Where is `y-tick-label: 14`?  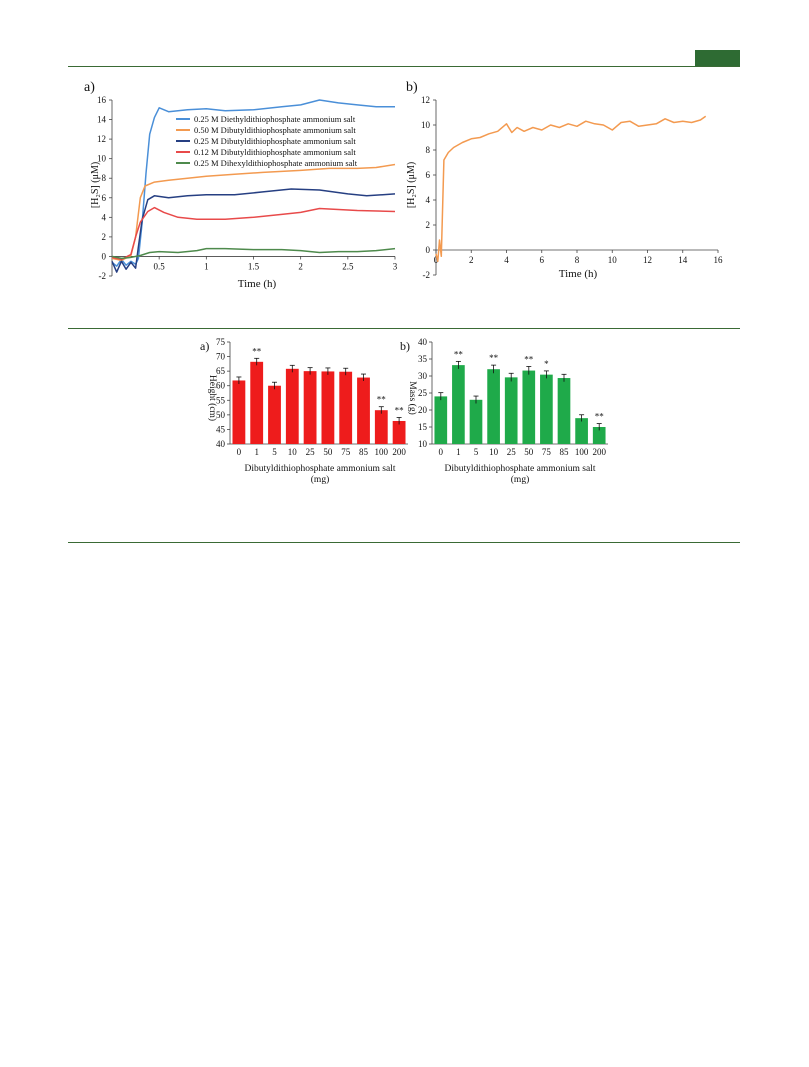
y-tick-label: 14 is located at coordinates (102, 120).